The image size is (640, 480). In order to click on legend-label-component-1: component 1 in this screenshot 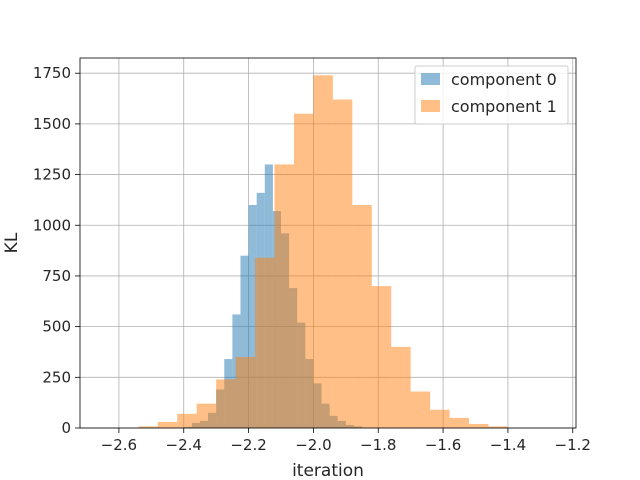, I will do `click(504, 106)`.